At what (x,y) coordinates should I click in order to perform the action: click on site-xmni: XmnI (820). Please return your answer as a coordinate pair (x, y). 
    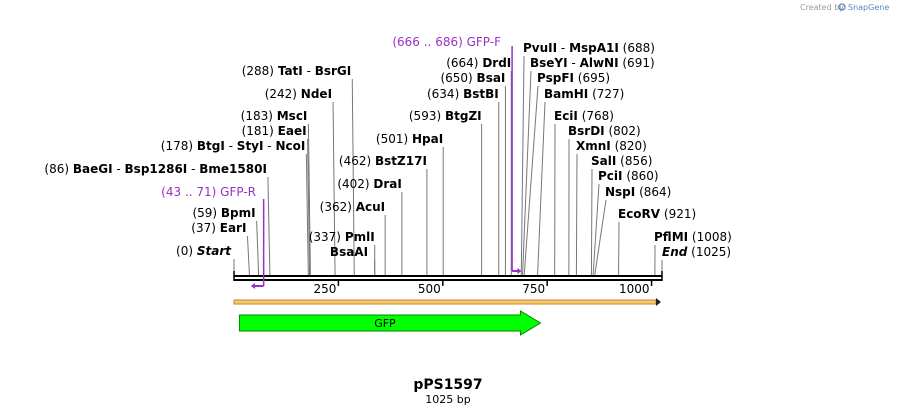
    Looking at the image, I should click on (611, 146).